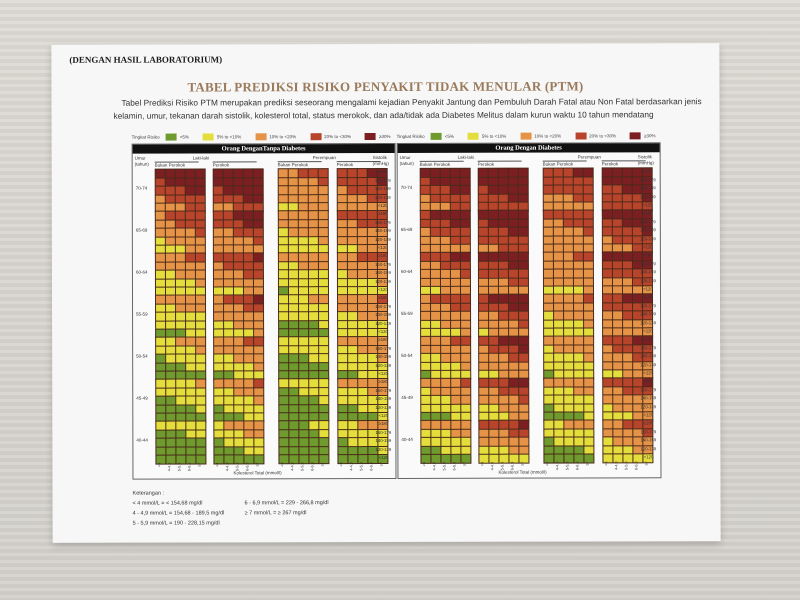 Image resolution: width=800 pixels, height=600 pixels. I want to click on cholesterol-tick: 6-6.9, so click(454, 466).